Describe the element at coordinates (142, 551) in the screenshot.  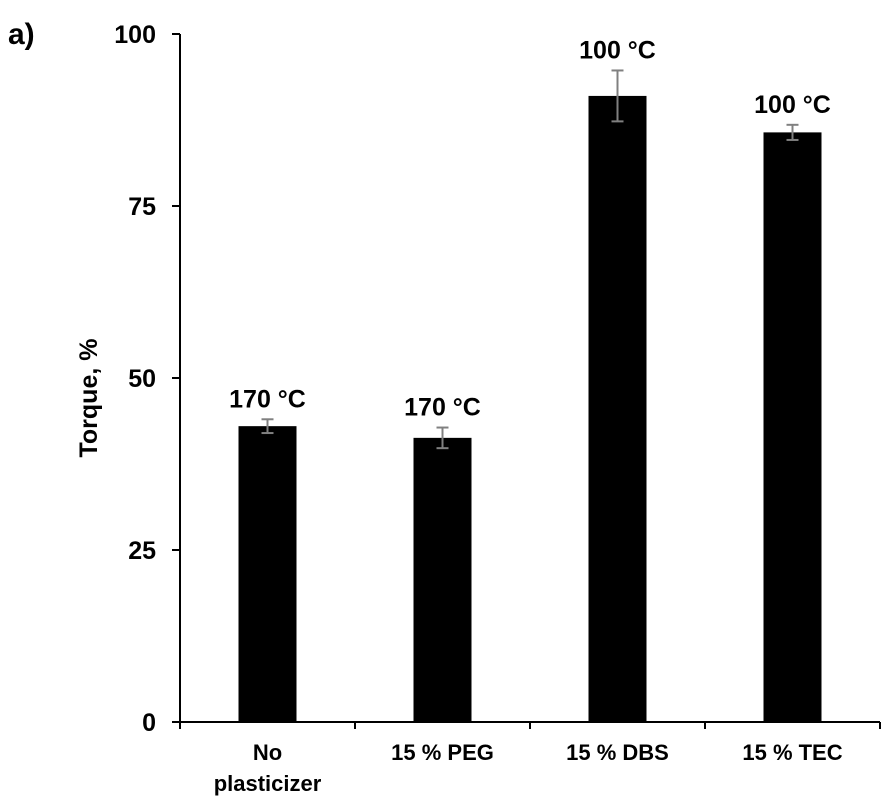
I see `y-tick-label: 25` at that location.